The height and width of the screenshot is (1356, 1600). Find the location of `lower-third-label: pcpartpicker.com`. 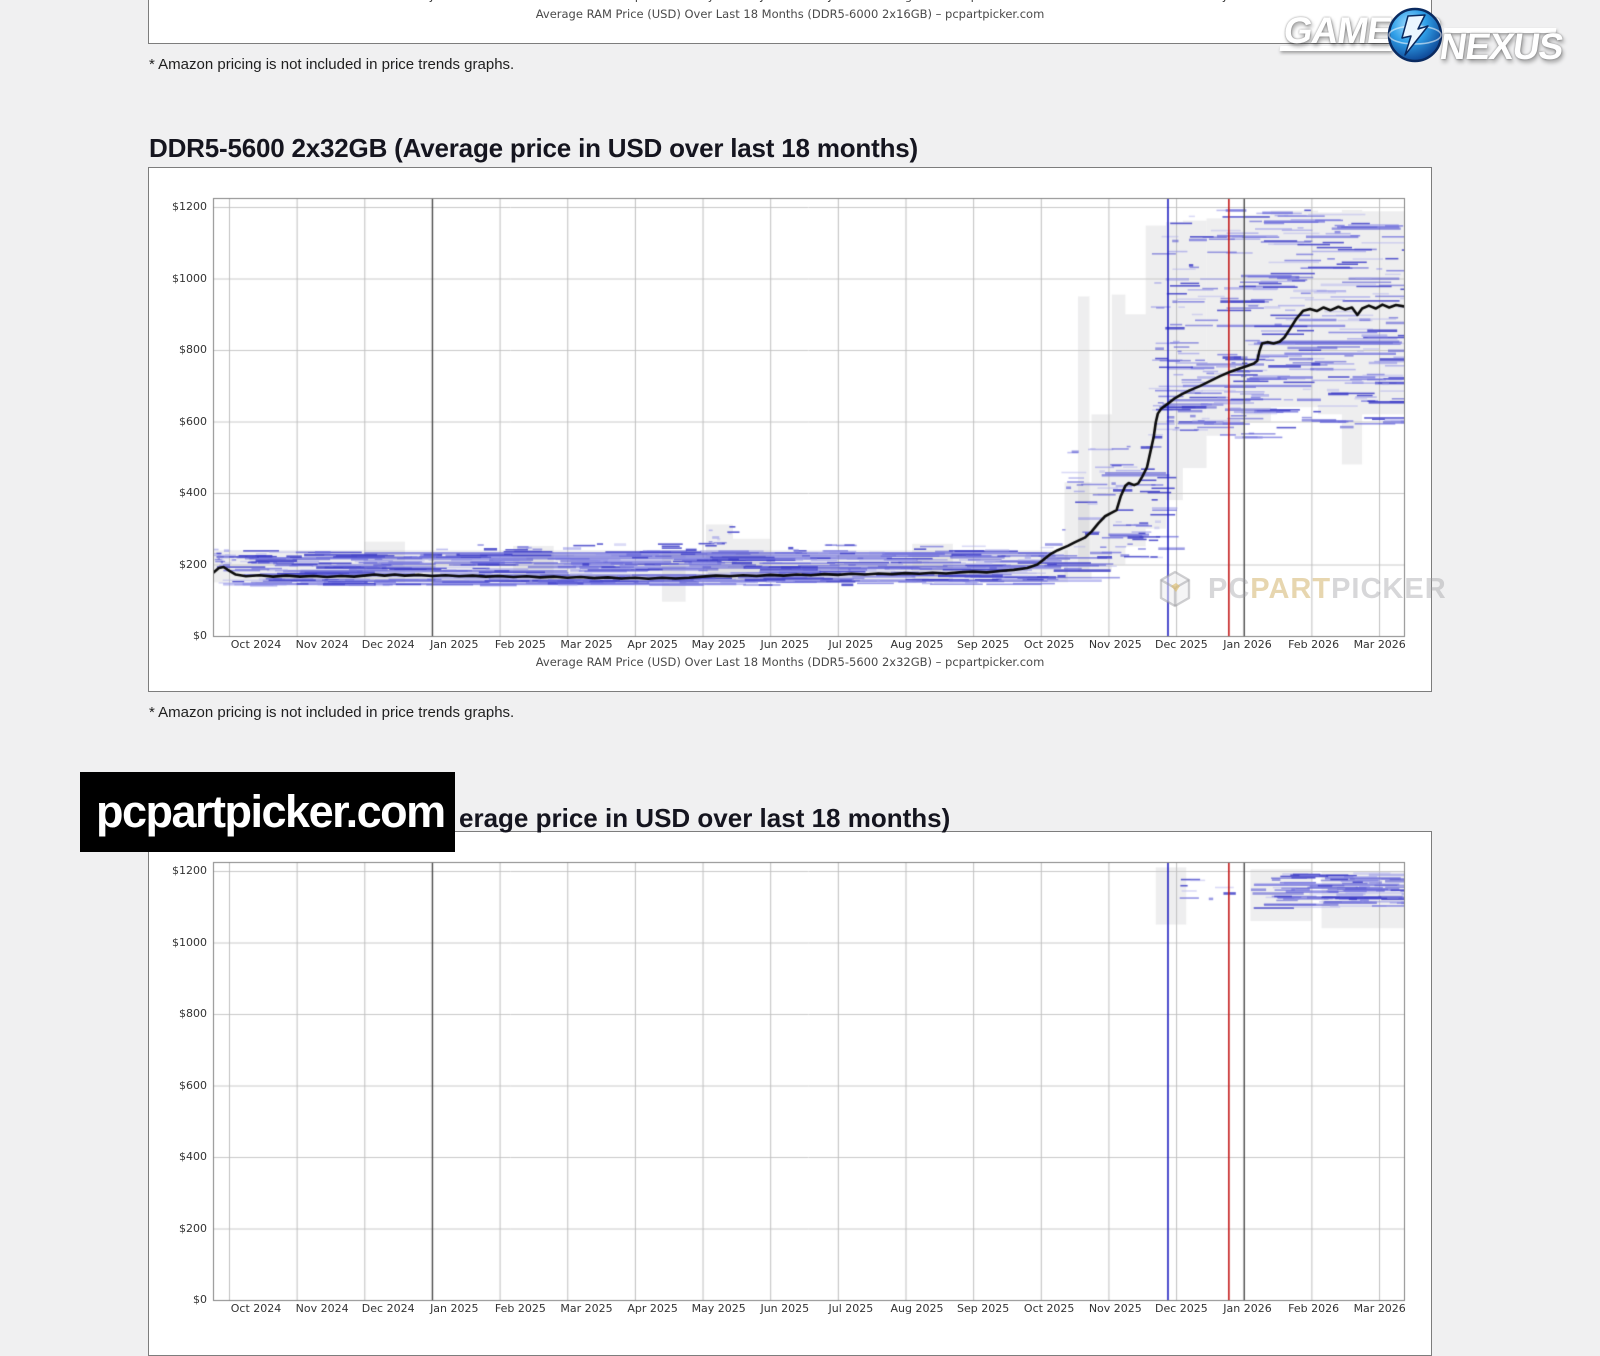

lower-third-label: pcpartpicker.com is located at coordinates (271, 811).